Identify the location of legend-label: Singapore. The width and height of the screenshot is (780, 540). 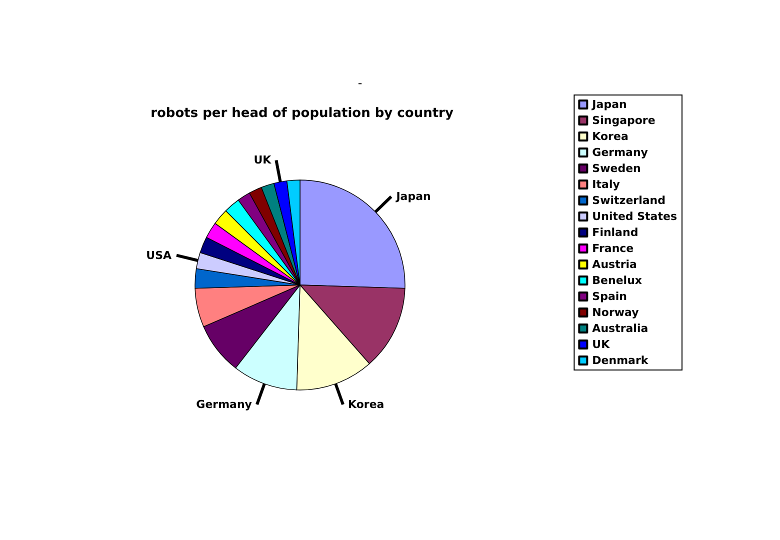
(624, 120).